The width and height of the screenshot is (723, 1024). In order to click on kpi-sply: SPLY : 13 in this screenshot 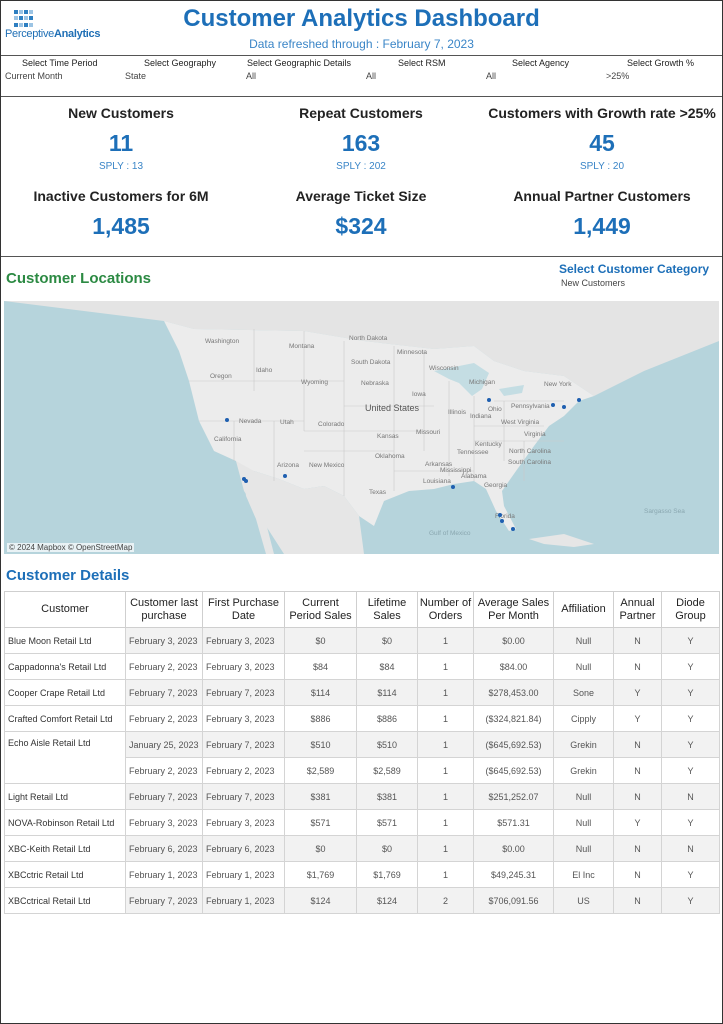, I will do `click(121, 166)`.